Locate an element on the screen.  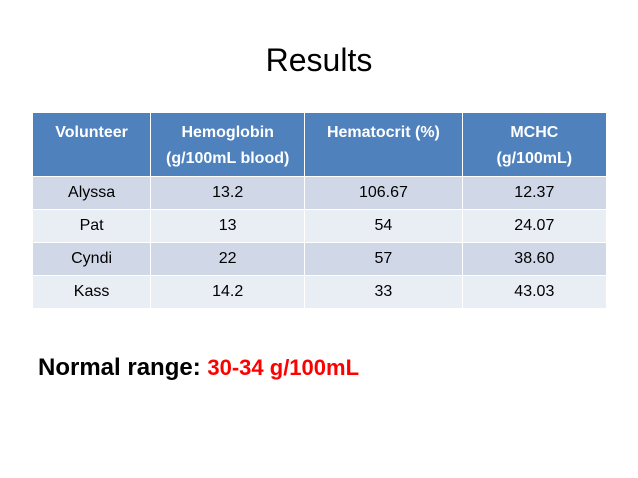
cell-hemoglobin: 14.2 is located at coordinates (228, 292).